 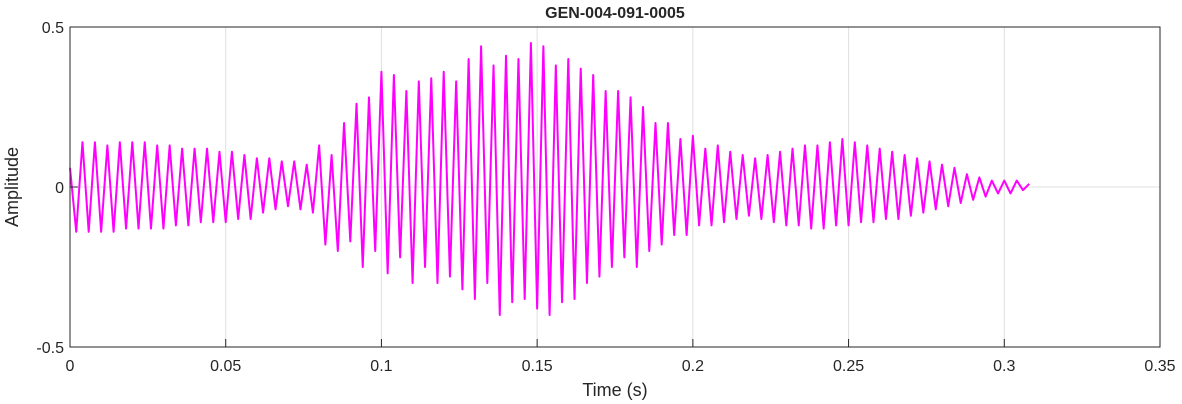 What do you see at coordinates (848, 366) in the screenshot?
I see `x-tick-label: 0.25` at bounding box center [848, 366].